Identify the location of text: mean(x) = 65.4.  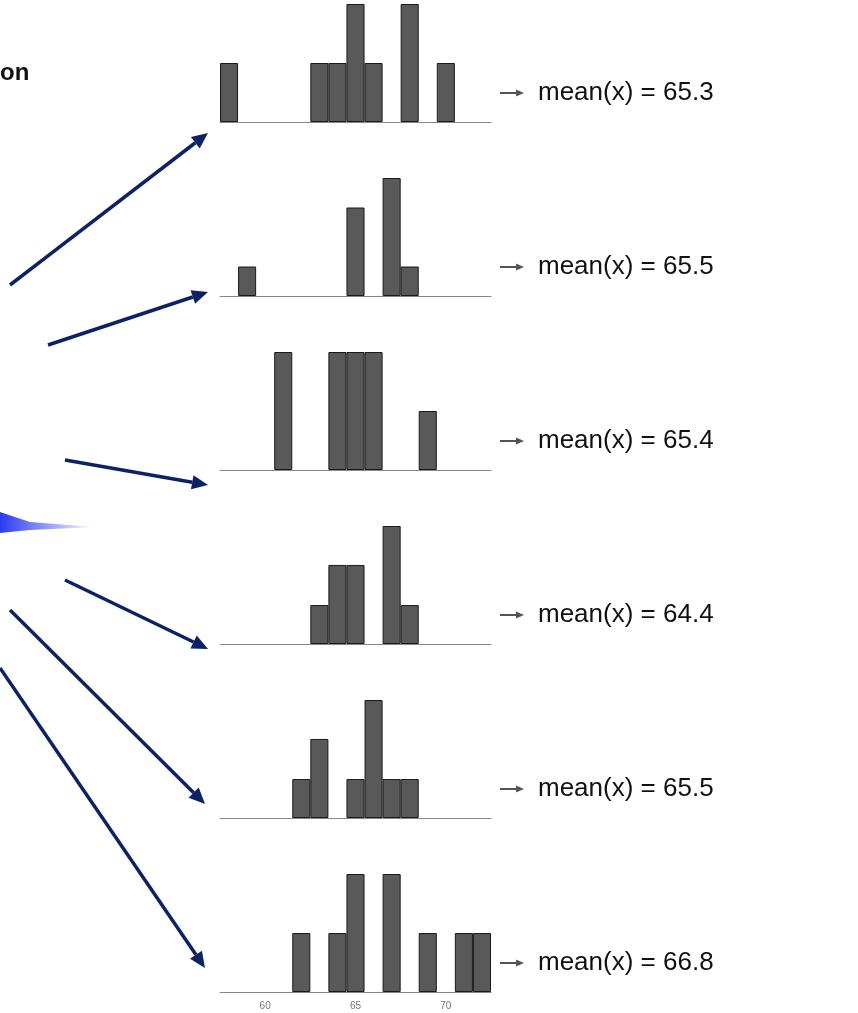
(626, 439).